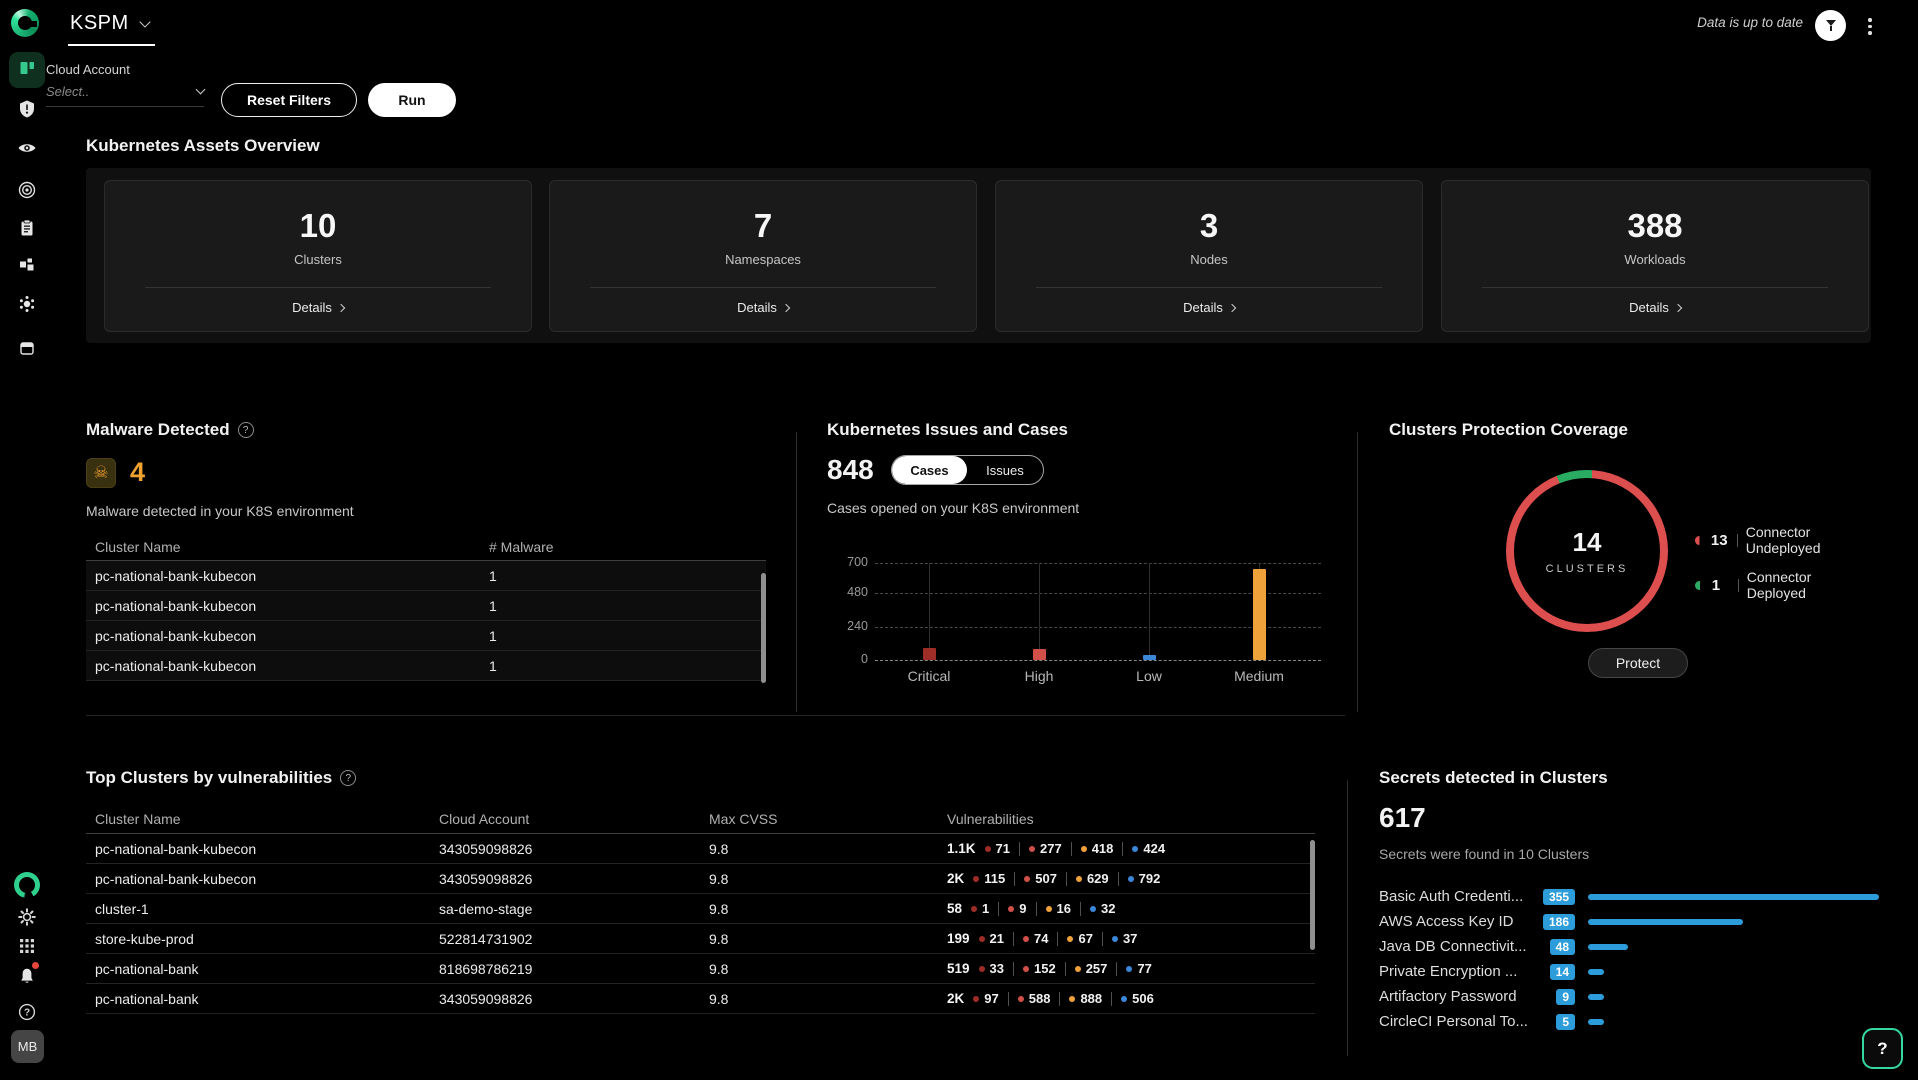 This screenshot has height=1080, width=1918. Describe the element at coordinates (318, 225) in the screenshot. I see `asset-value: 10` at that location.